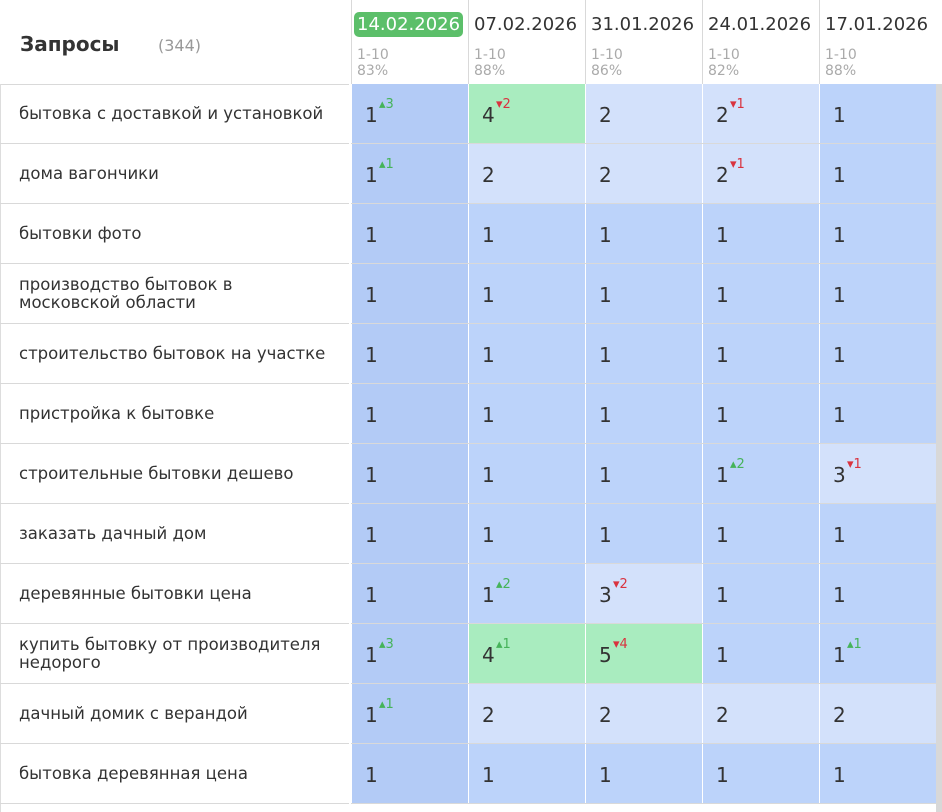  I want to click on date-column-header: 31.01.2026 1-10 86%, so click(644, 42).